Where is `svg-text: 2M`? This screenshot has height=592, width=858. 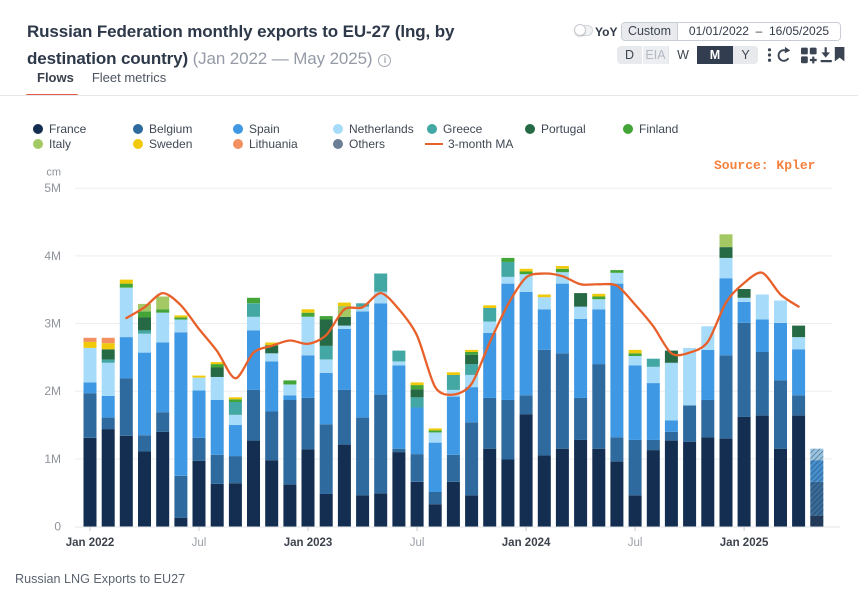 svg-text: 2M is located at coordinates (52, 391).